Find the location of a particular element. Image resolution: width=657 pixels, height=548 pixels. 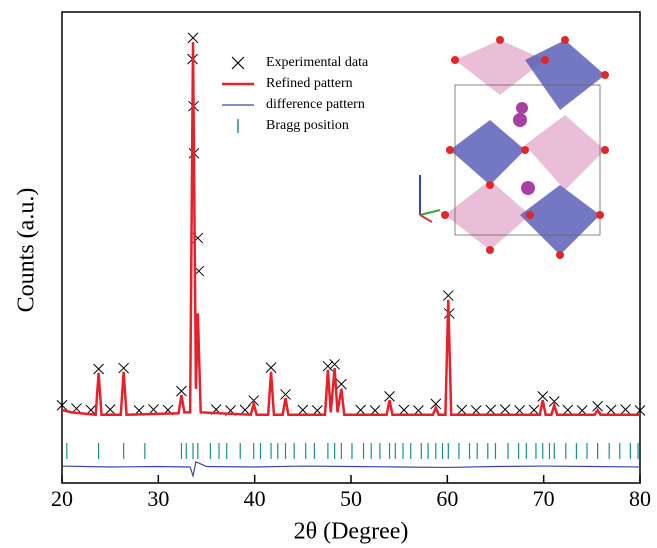

legend-label: Bragg position is located at coordinates (307, 125).